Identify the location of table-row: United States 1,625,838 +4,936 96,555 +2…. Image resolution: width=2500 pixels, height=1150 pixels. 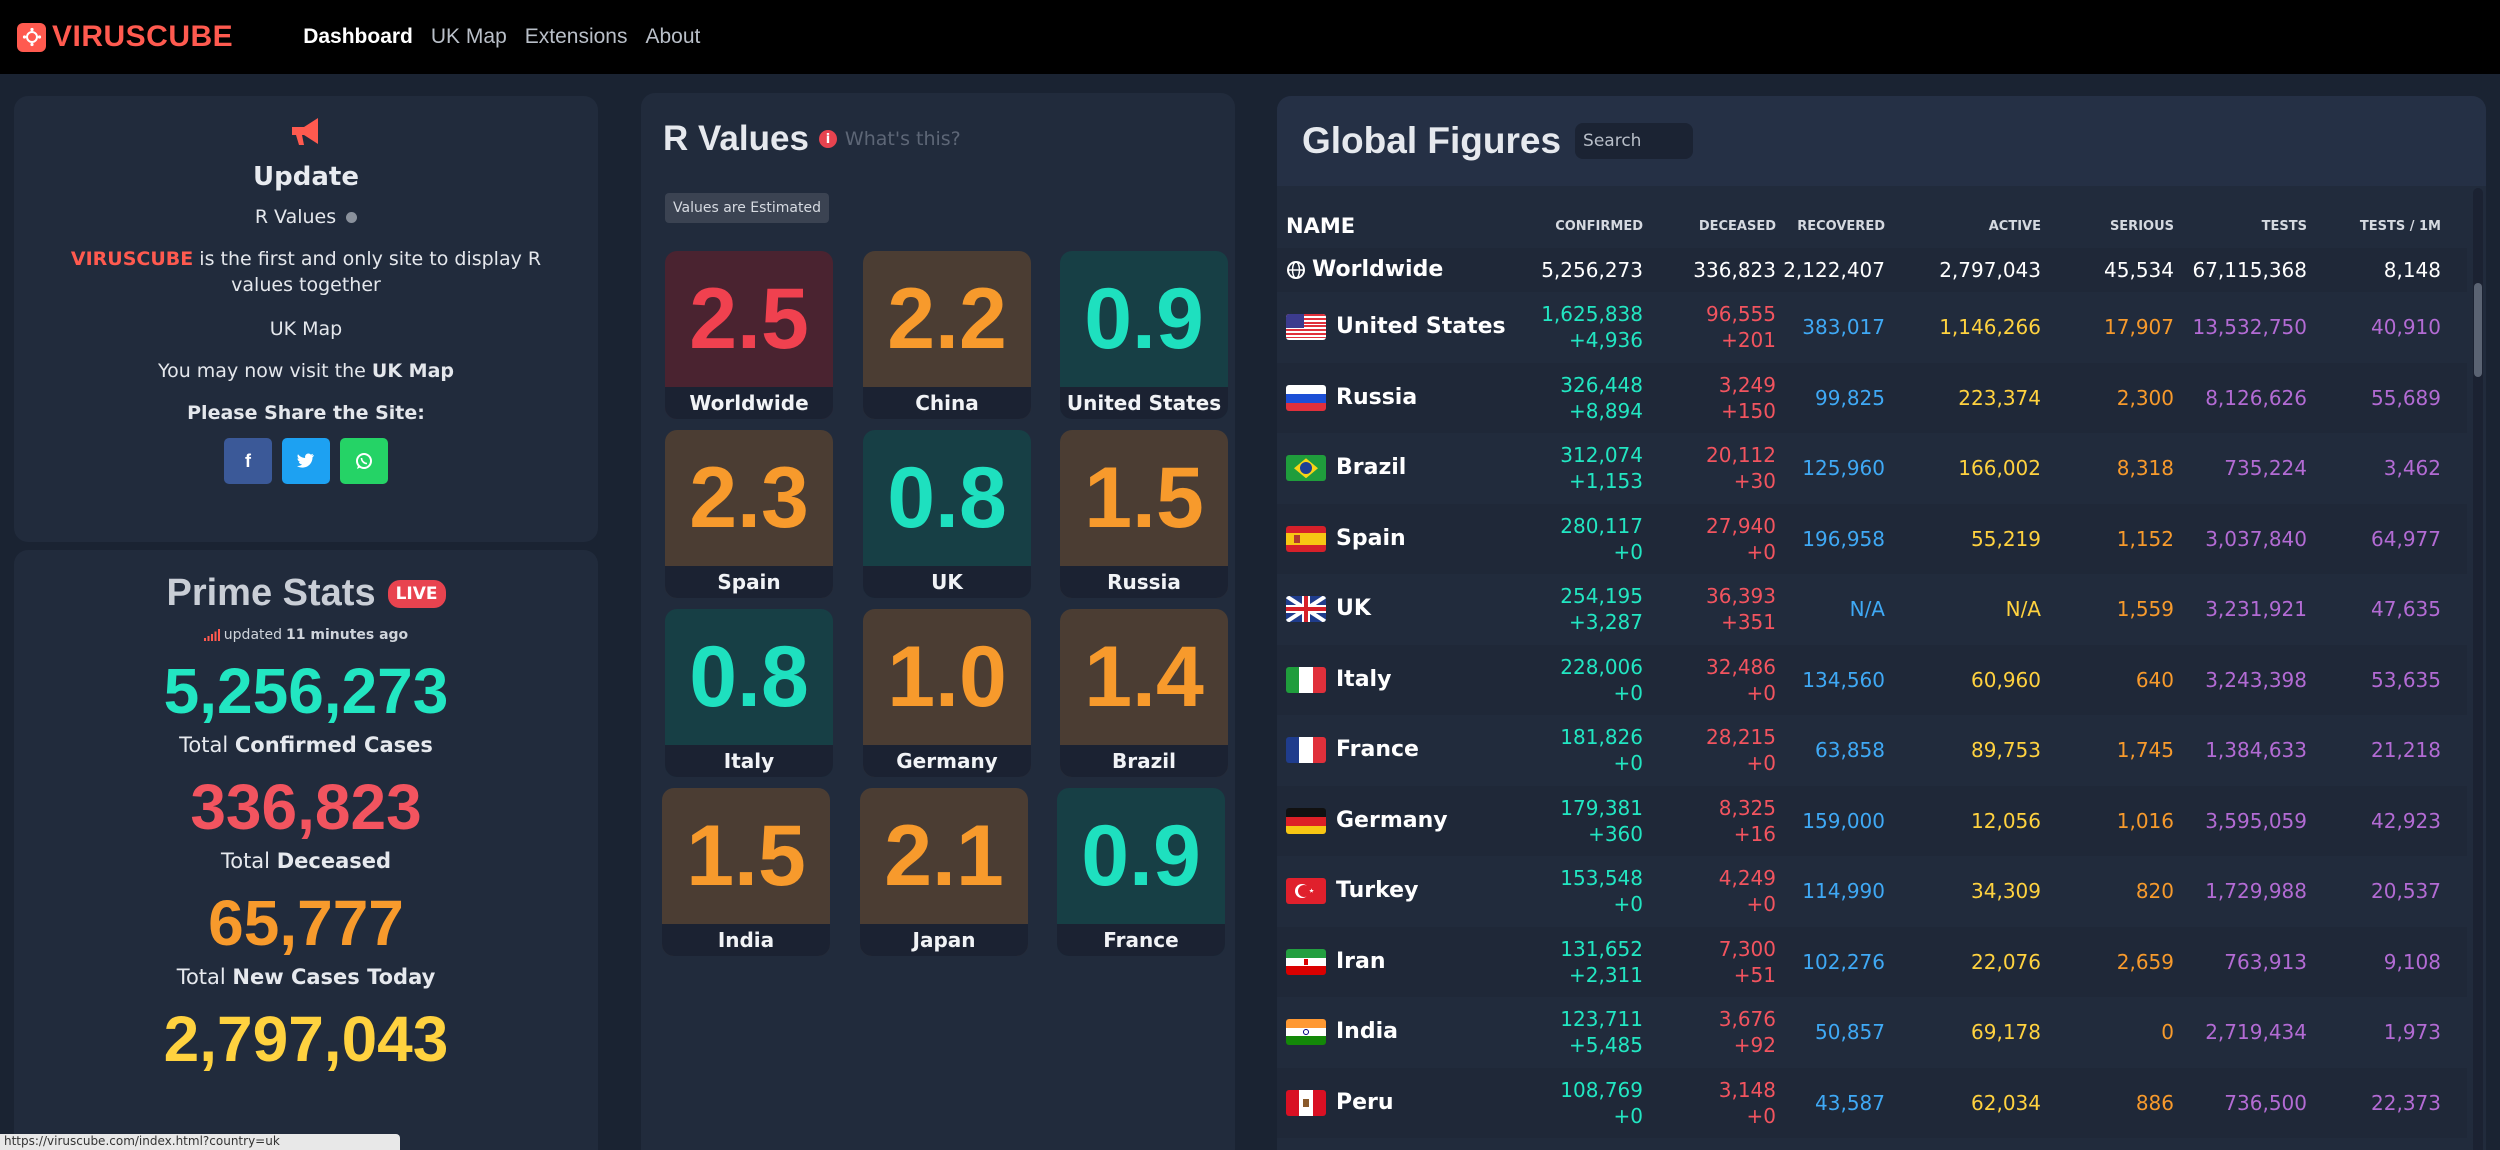
(1872, 327).